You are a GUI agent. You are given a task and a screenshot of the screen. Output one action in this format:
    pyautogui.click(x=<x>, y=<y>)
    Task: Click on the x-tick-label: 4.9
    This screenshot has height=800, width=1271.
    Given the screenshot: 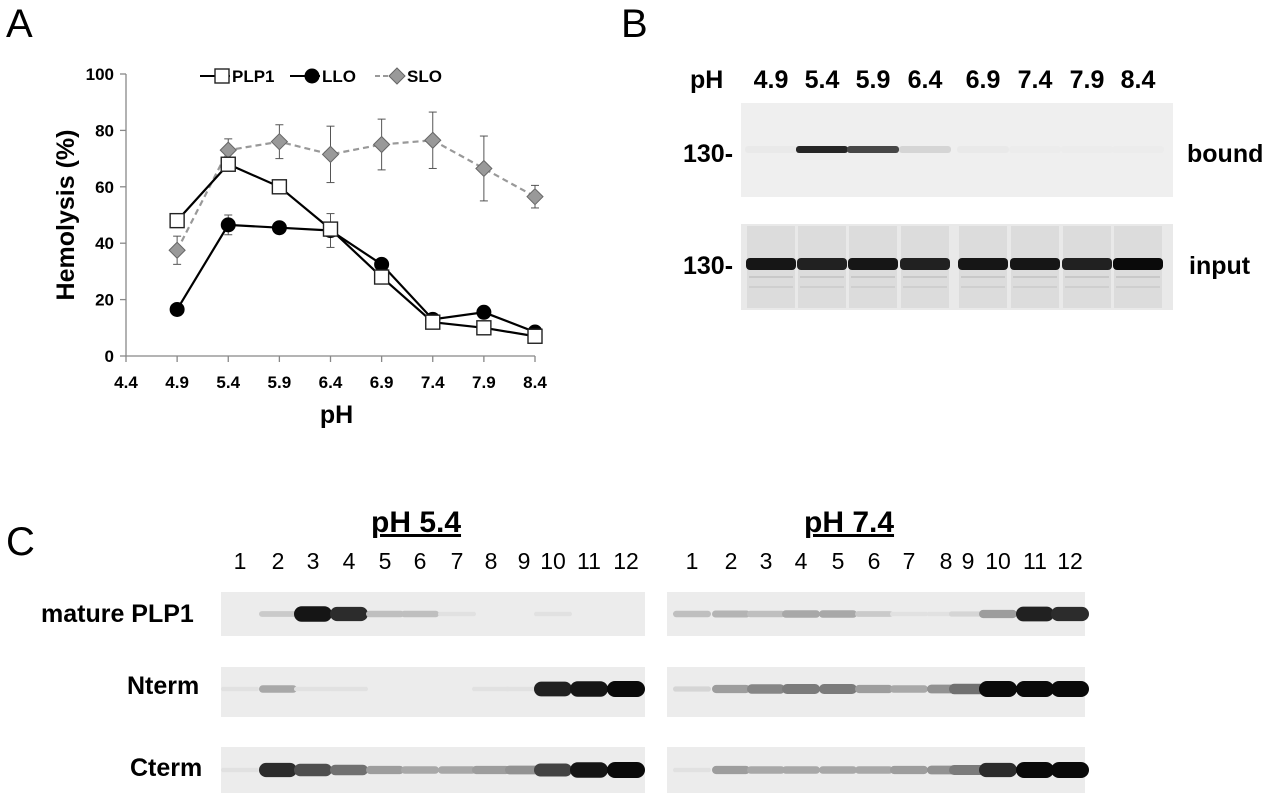 What is the action you would take?
    pyautogui.click(x=177, y=382)
    